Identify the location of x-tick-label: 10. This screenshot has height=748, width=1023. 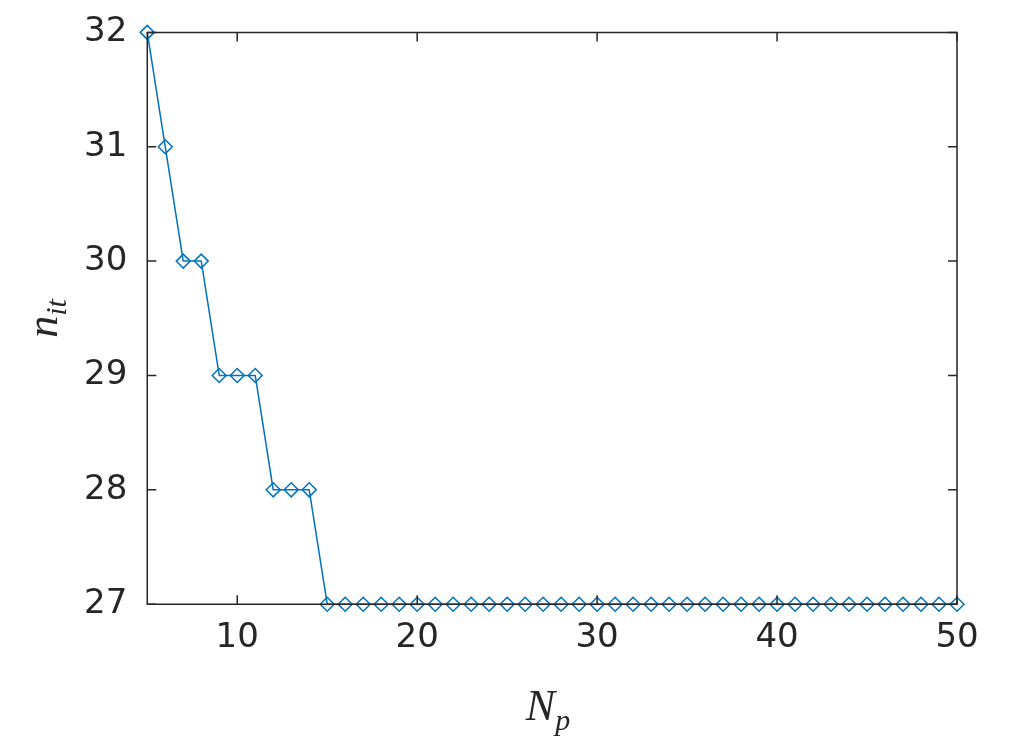
(237, 635).